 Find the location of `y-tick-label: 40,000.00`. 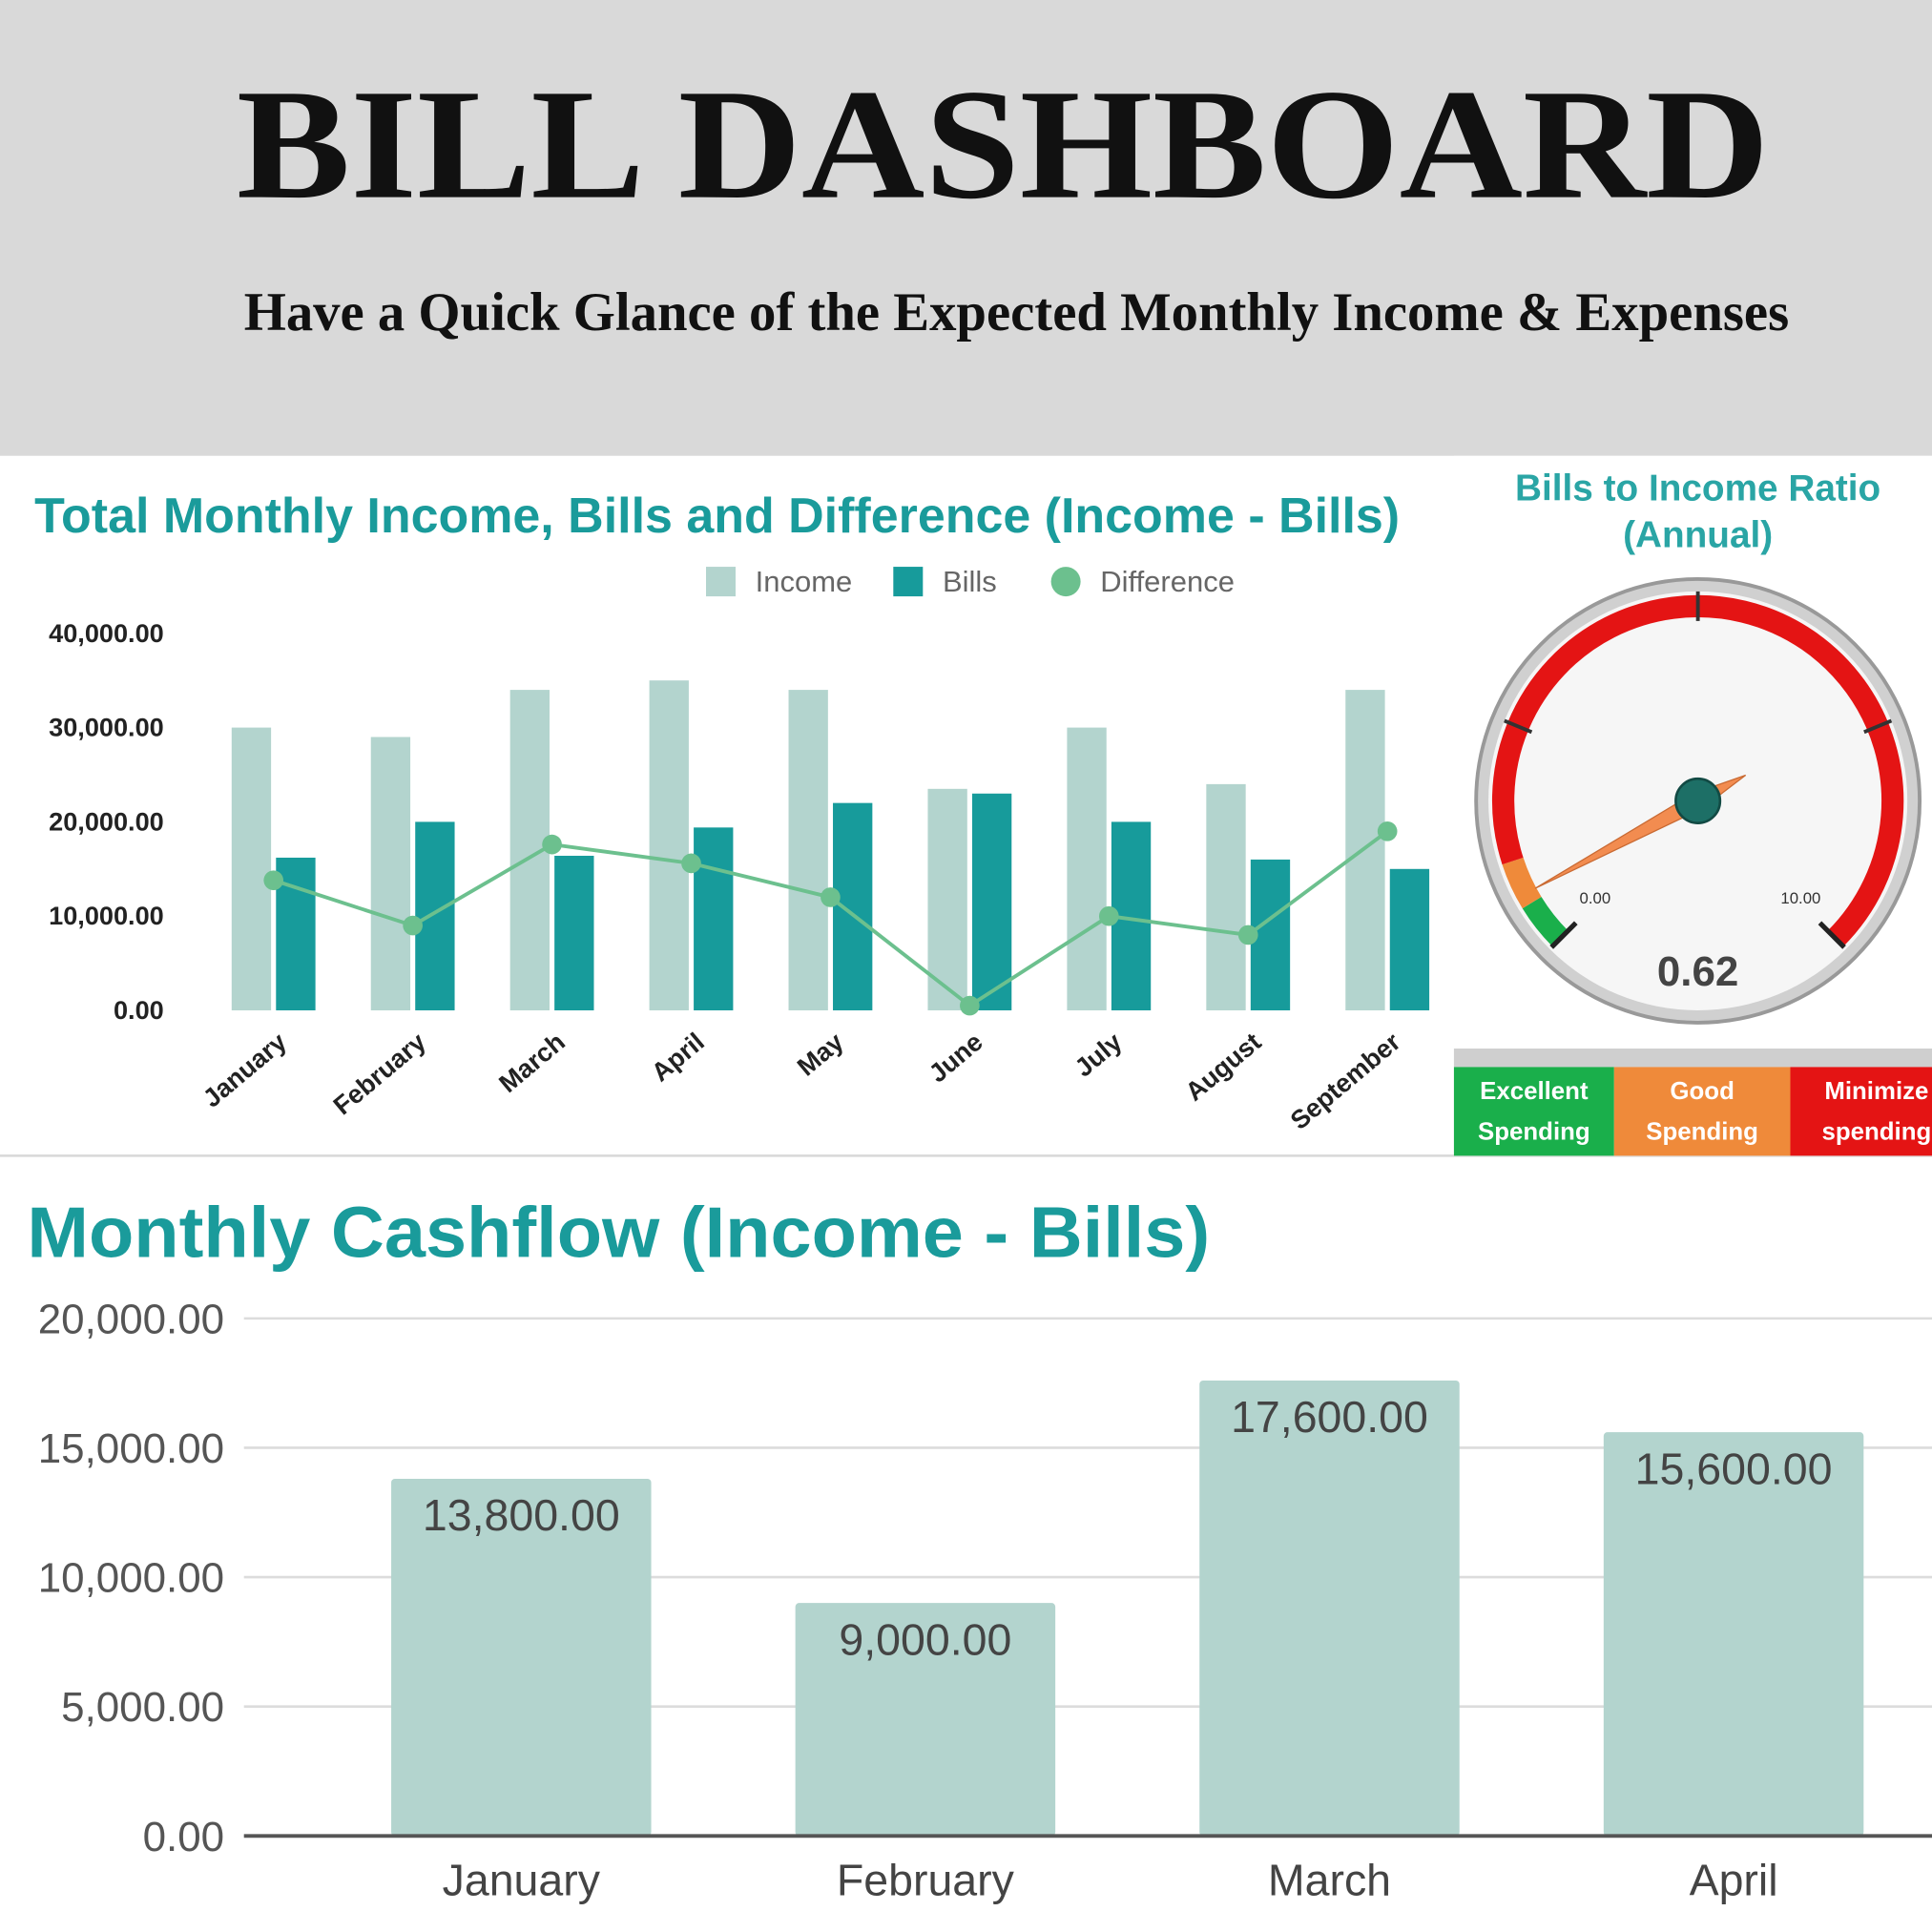

y-tick-label: 40,000.00 is located at coordinates (106, 633).